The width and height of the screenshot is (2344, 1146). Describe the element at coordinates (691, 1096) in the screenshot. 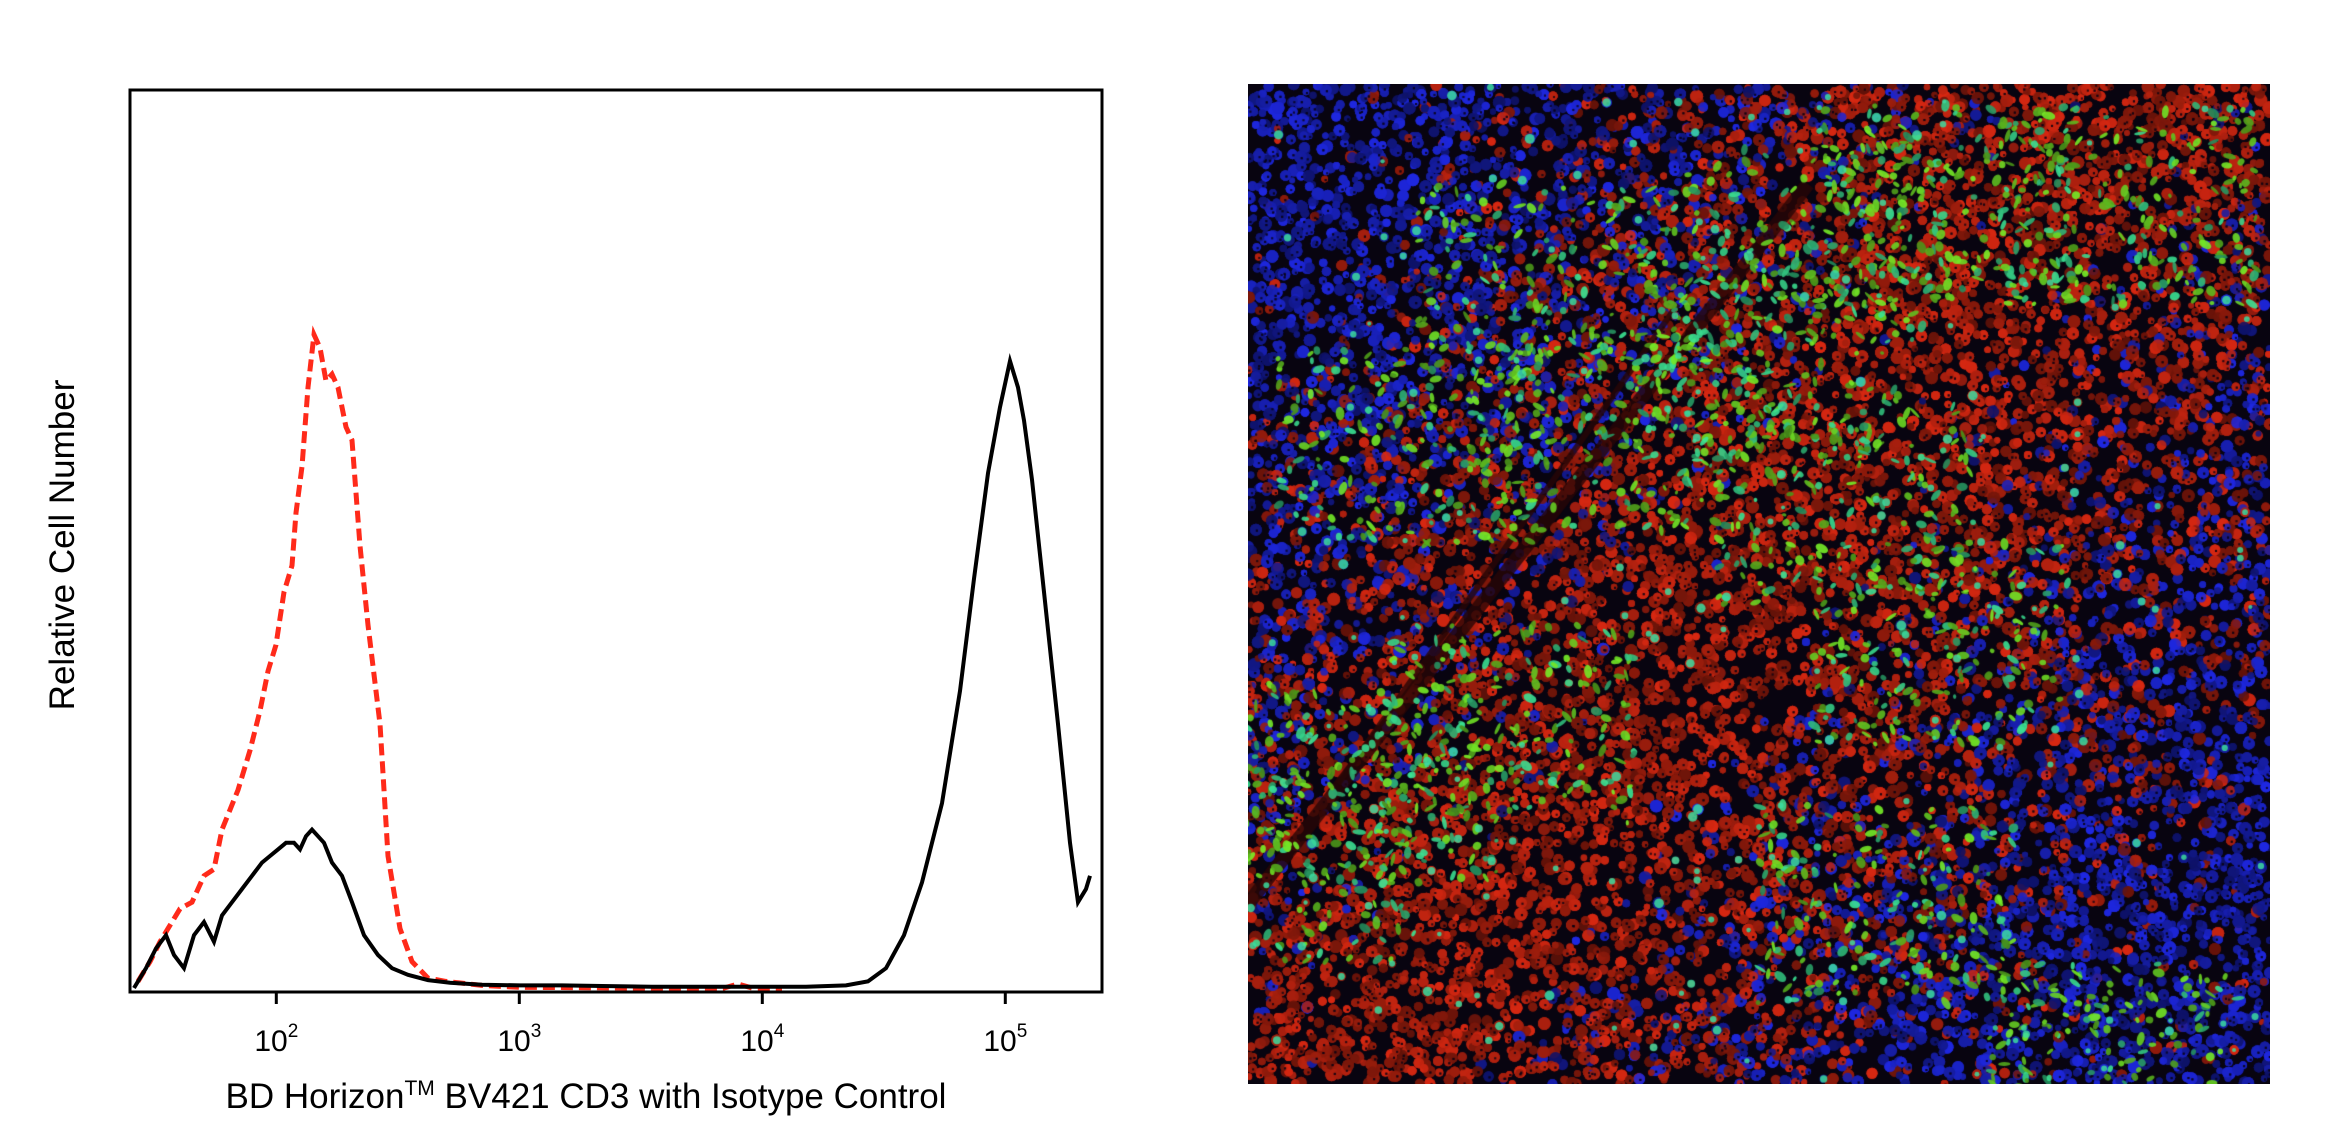

I see `x-axis-title-suffix: BV421 CD3 with Isotype Control` at that location.